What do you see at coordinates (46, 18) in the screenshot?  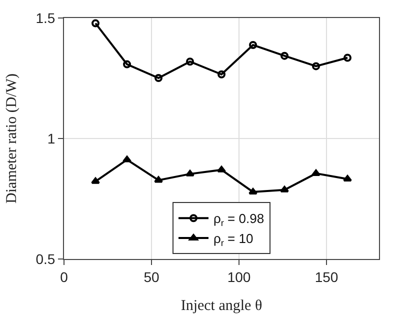 I see `y-tick-label: 1.5` at bounding box center [46, 18].